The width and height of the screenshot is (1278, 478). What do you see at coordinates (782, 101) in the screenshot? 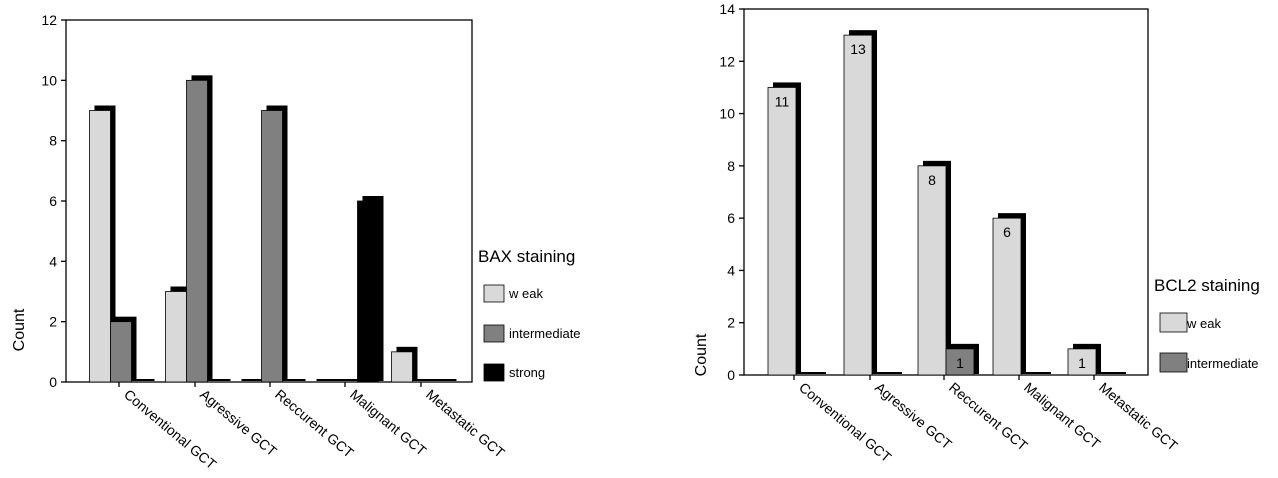
I see `data-label: 11` at bounding box center [782, 101].